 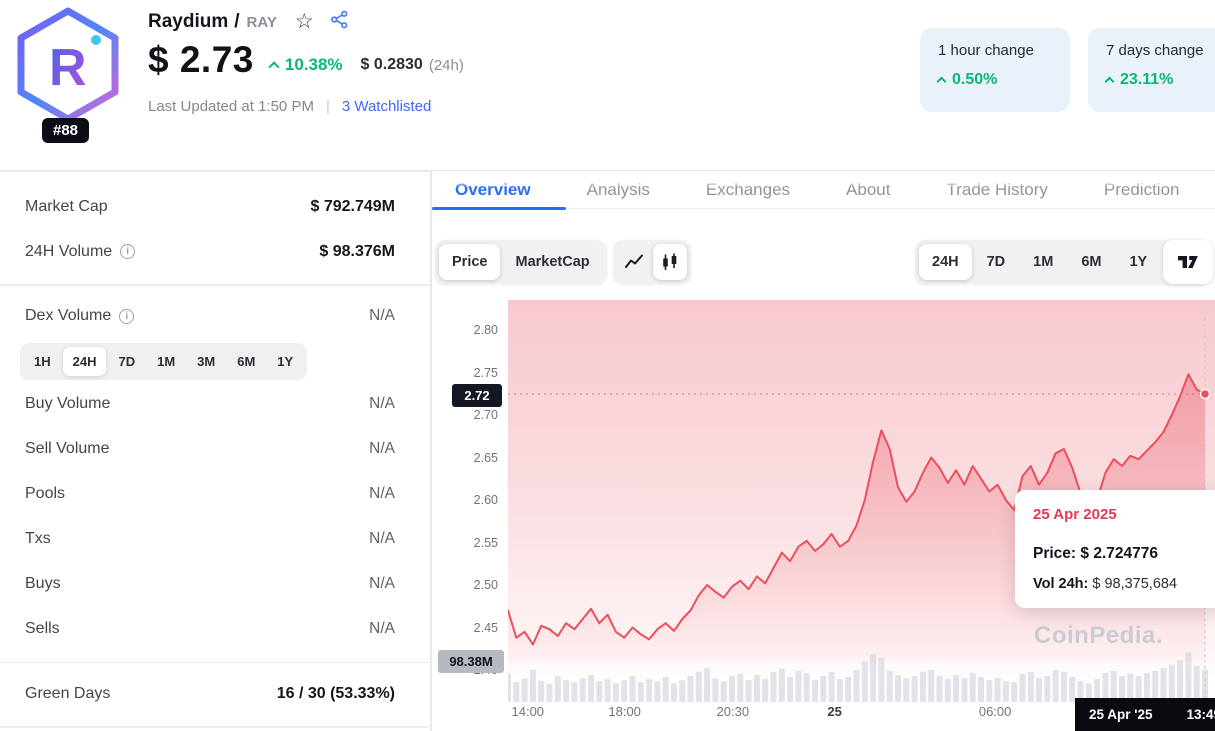 What do you see at coordinates (84, 361) in the screenshot?
I see `dex-range-24h: 24H` at bounding box center [84, 361].